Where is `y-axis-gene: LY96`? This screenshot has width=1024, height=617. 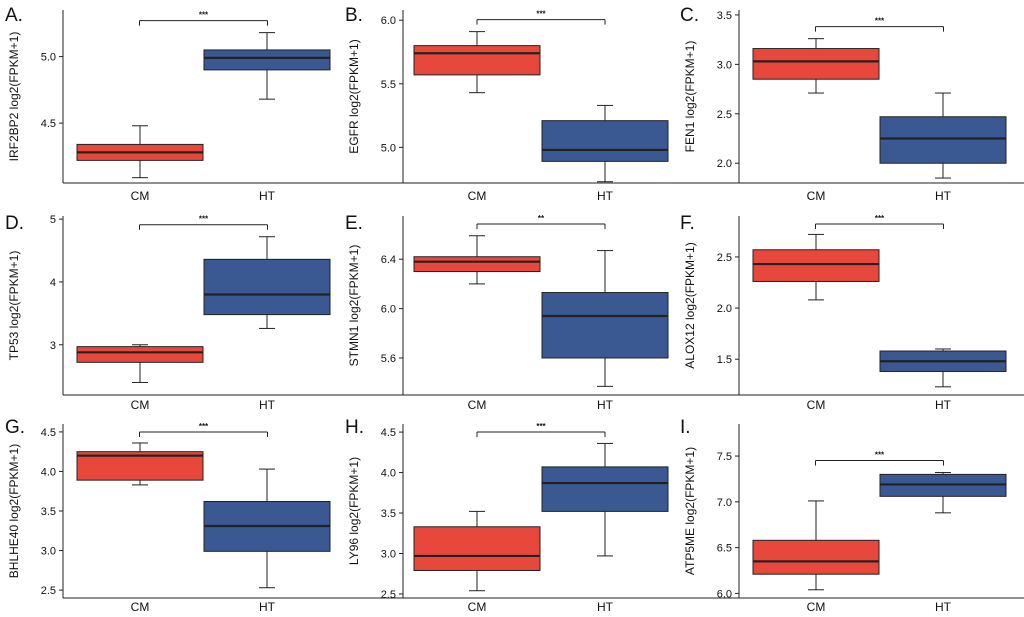 y-axis-gene: LY96 is located at coordinates (354, 551).